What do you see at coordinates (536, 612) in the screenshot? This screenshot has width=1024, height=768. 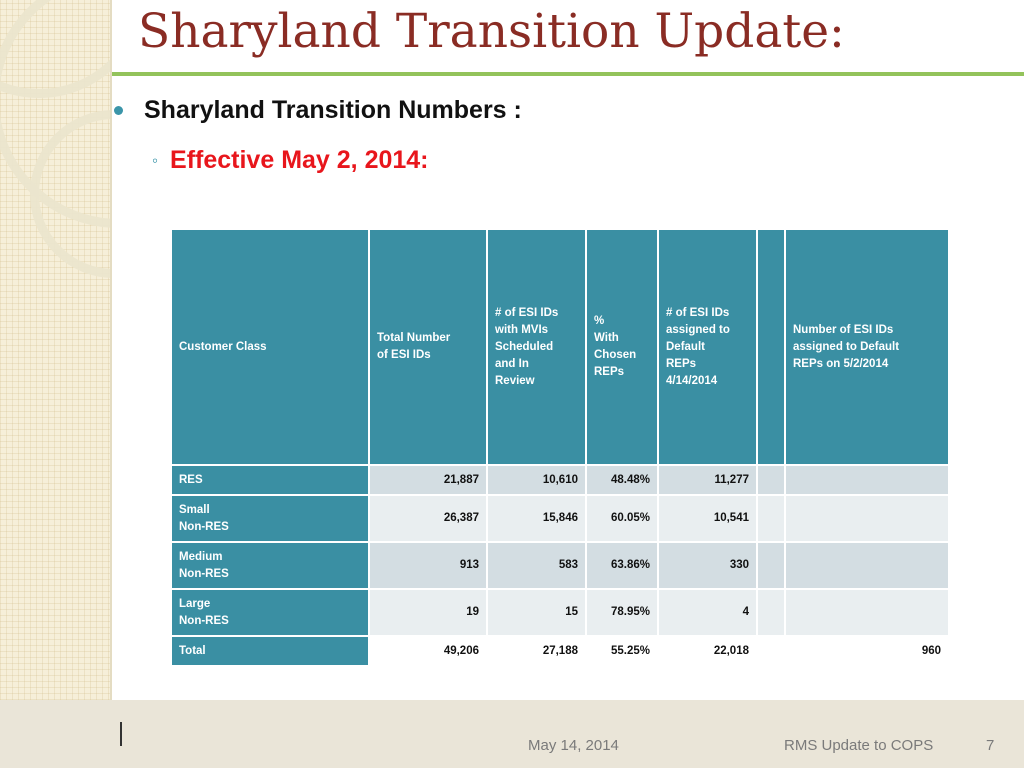 I see `mvis-cell: 15` at bounding box center [536, 612].